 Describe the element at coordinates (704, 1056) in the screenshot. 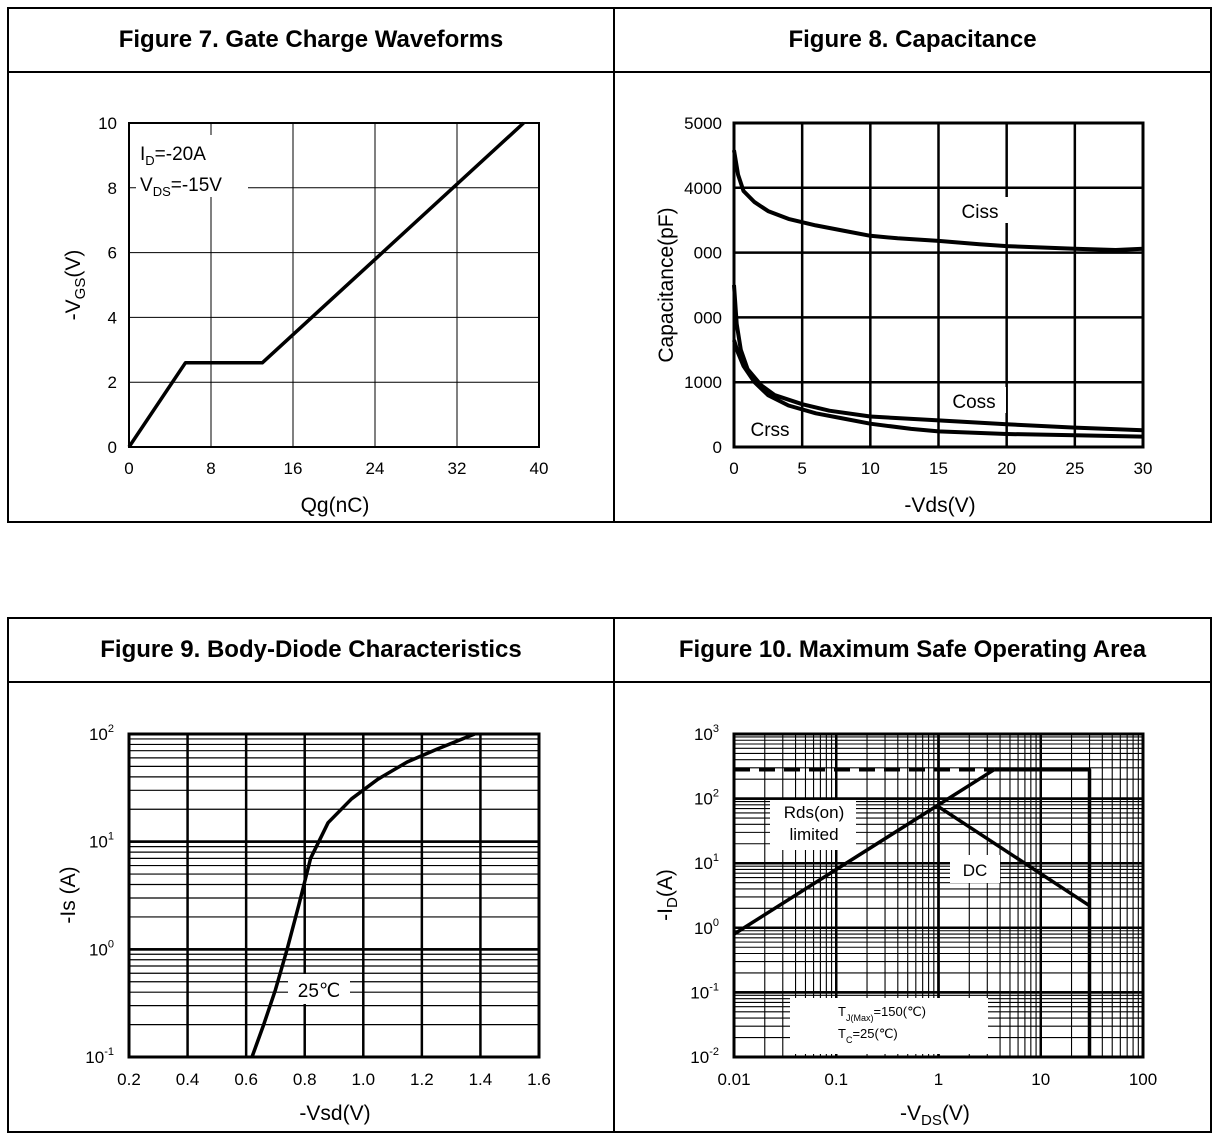

I see `y-tick-label: 10⁻²` at that location.